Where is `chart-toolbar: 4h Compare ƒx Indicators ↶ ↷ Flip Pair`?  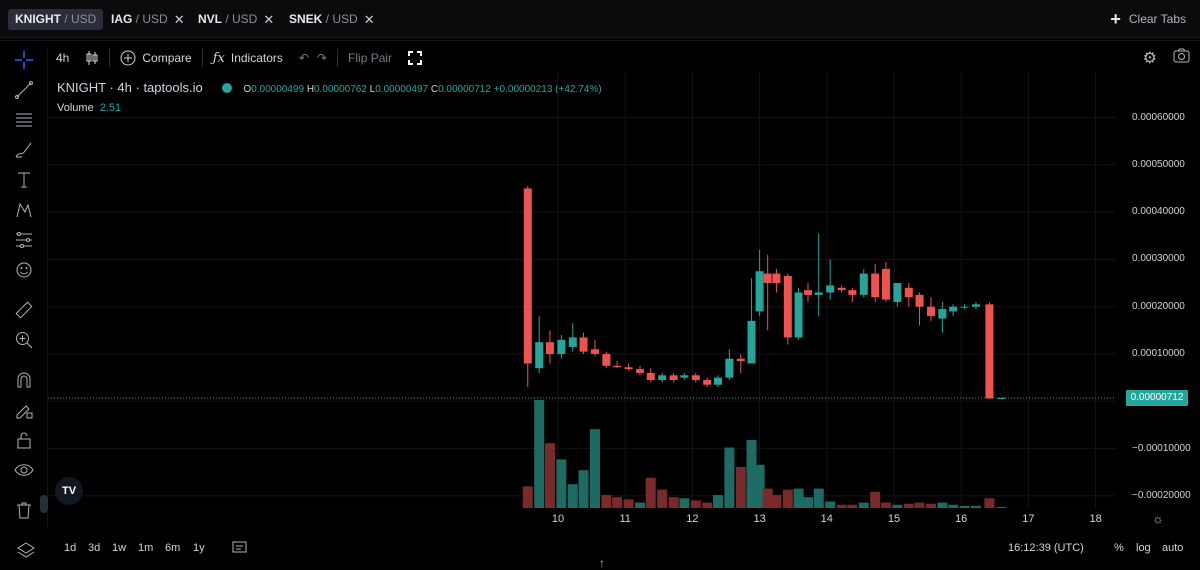
chart-toolbar: 4h Compare ƒx Indicators ↶ ↷ Flip Pair is located at coordinates (239, 58).